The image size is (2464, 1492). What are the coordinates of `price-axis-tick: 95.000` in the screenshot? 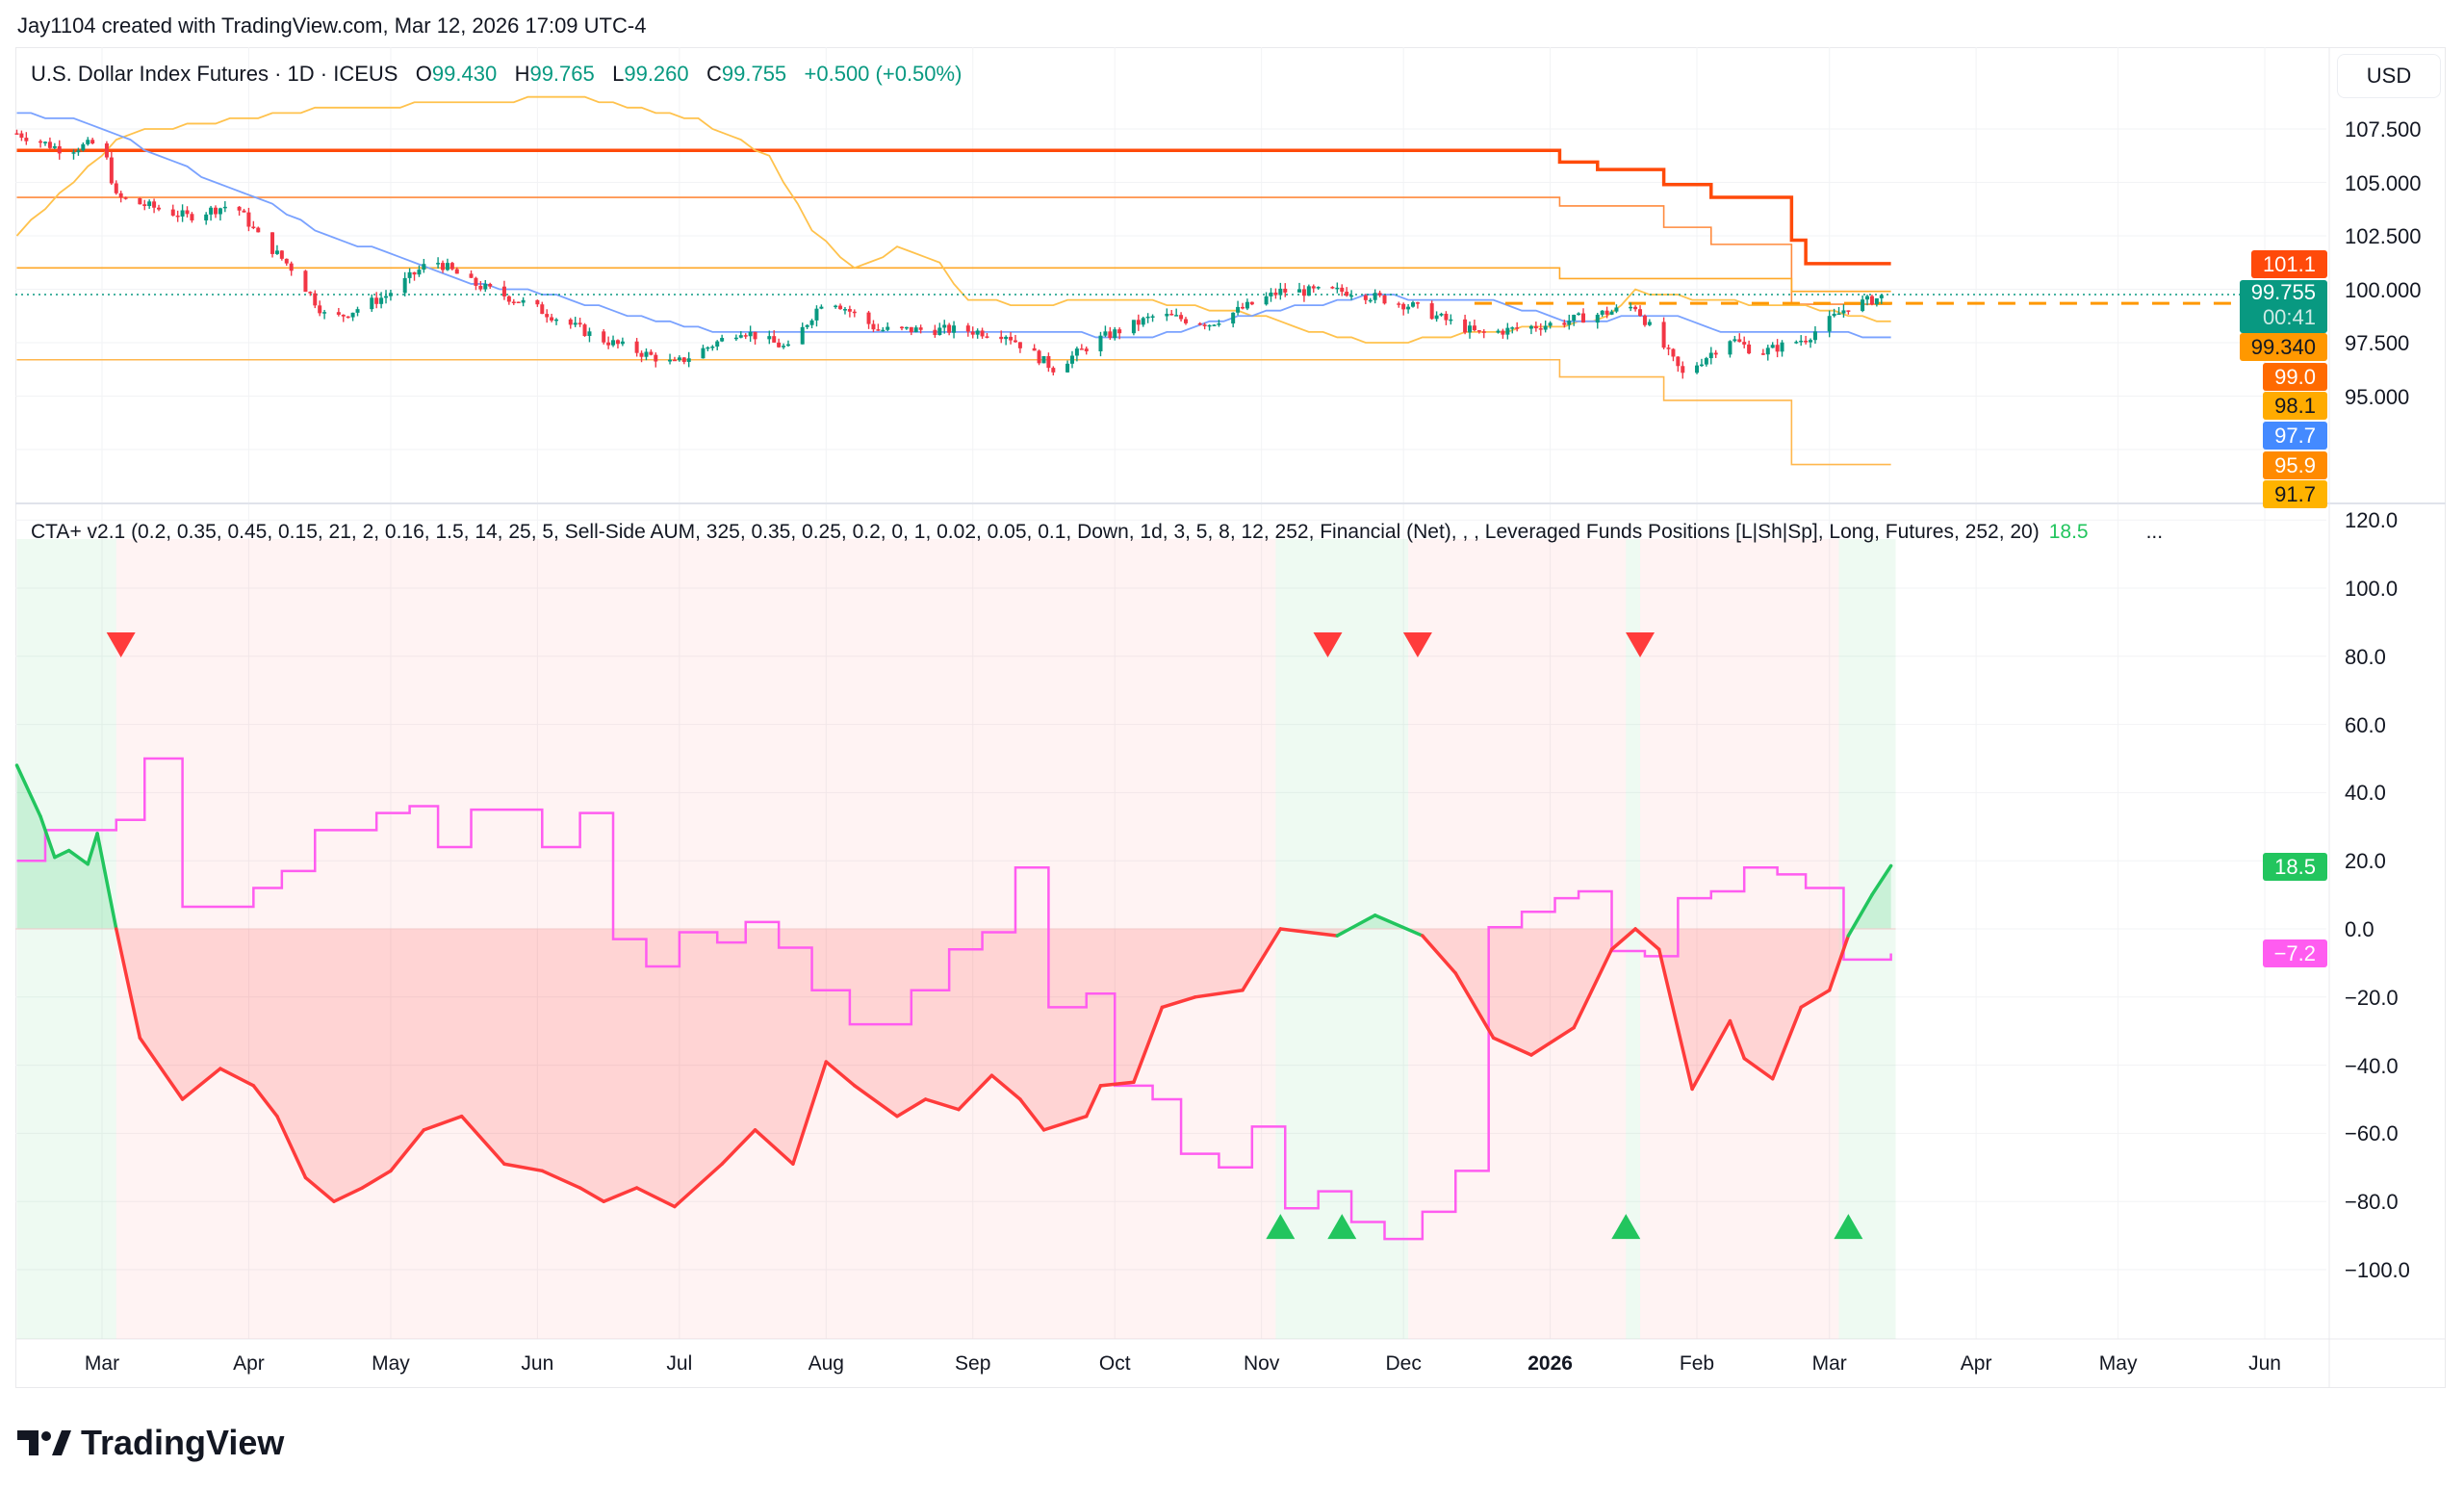 It's located at (2377, 396).